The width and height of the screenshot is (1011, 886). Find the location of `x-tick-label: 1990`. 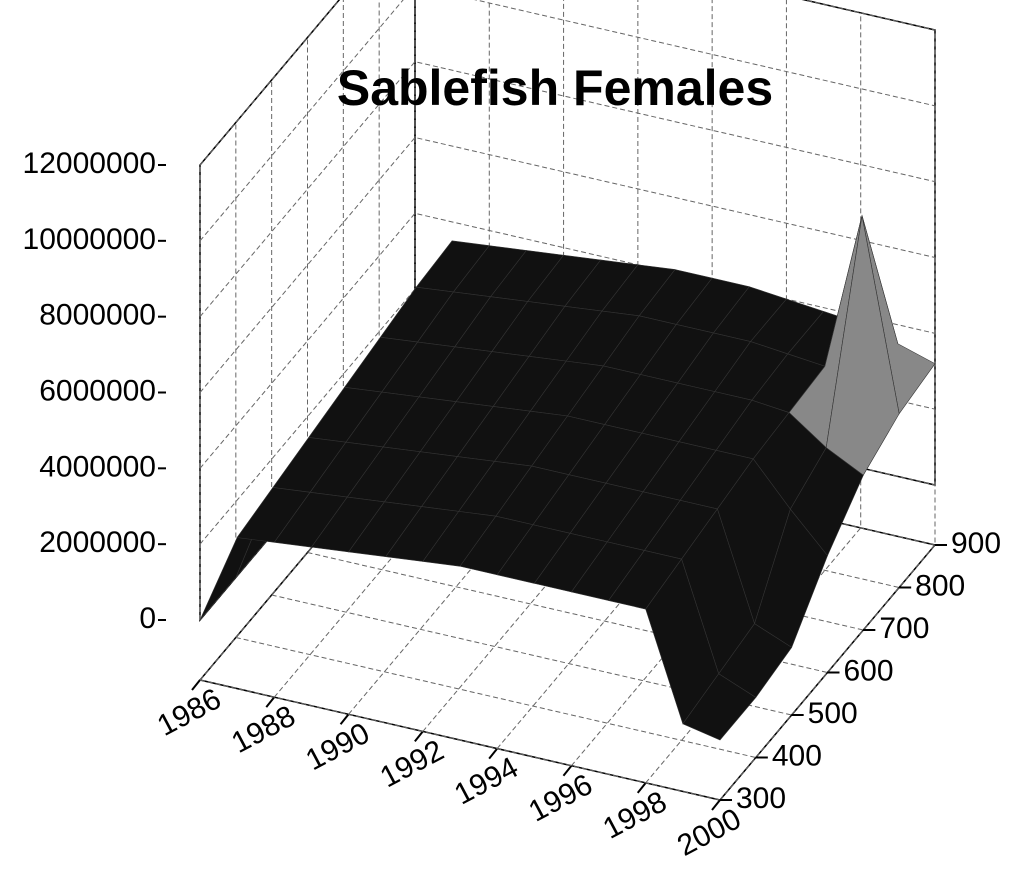

x-tick-label: 1990 is located at coordinates (338, 747).